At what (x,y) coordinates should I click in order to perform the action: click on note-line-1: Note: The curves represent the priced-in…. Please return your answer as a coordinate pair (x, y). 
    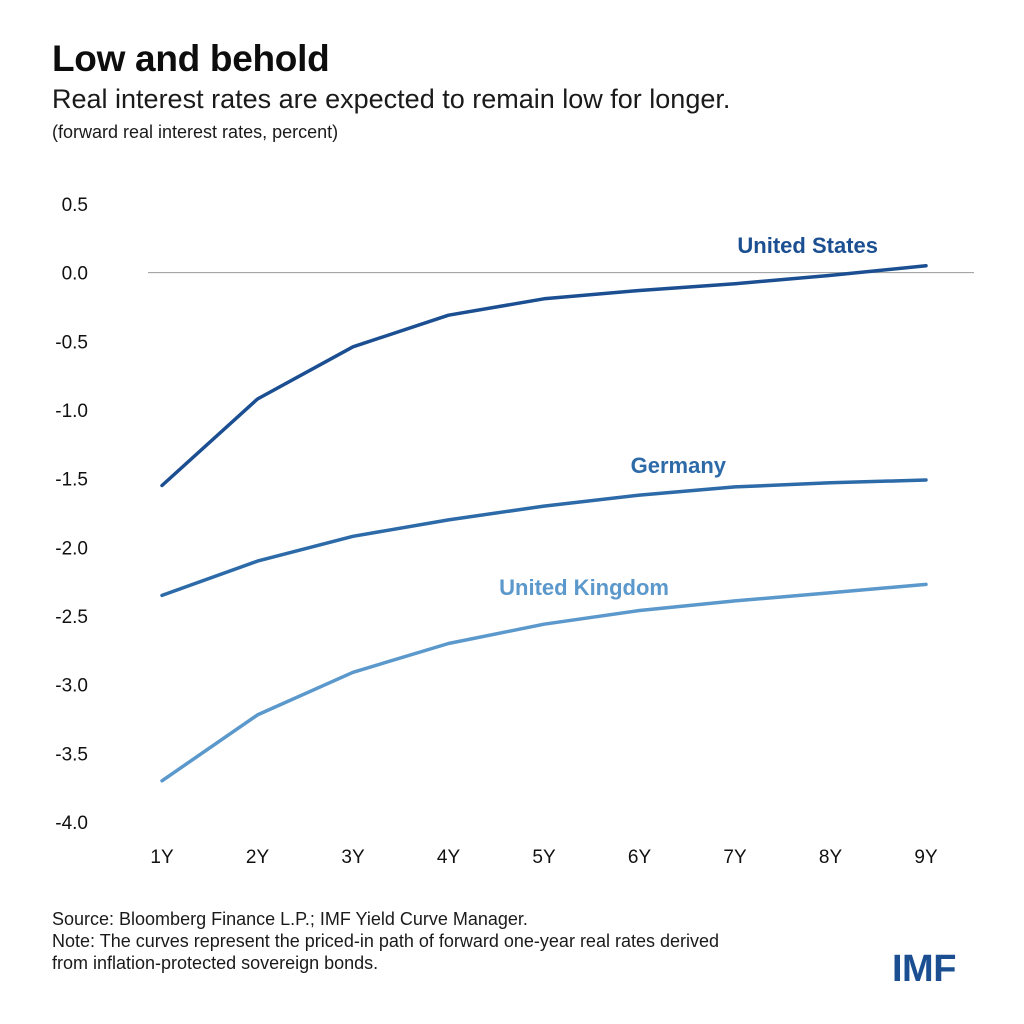
    Looking at the image, I should click on (386, 941).